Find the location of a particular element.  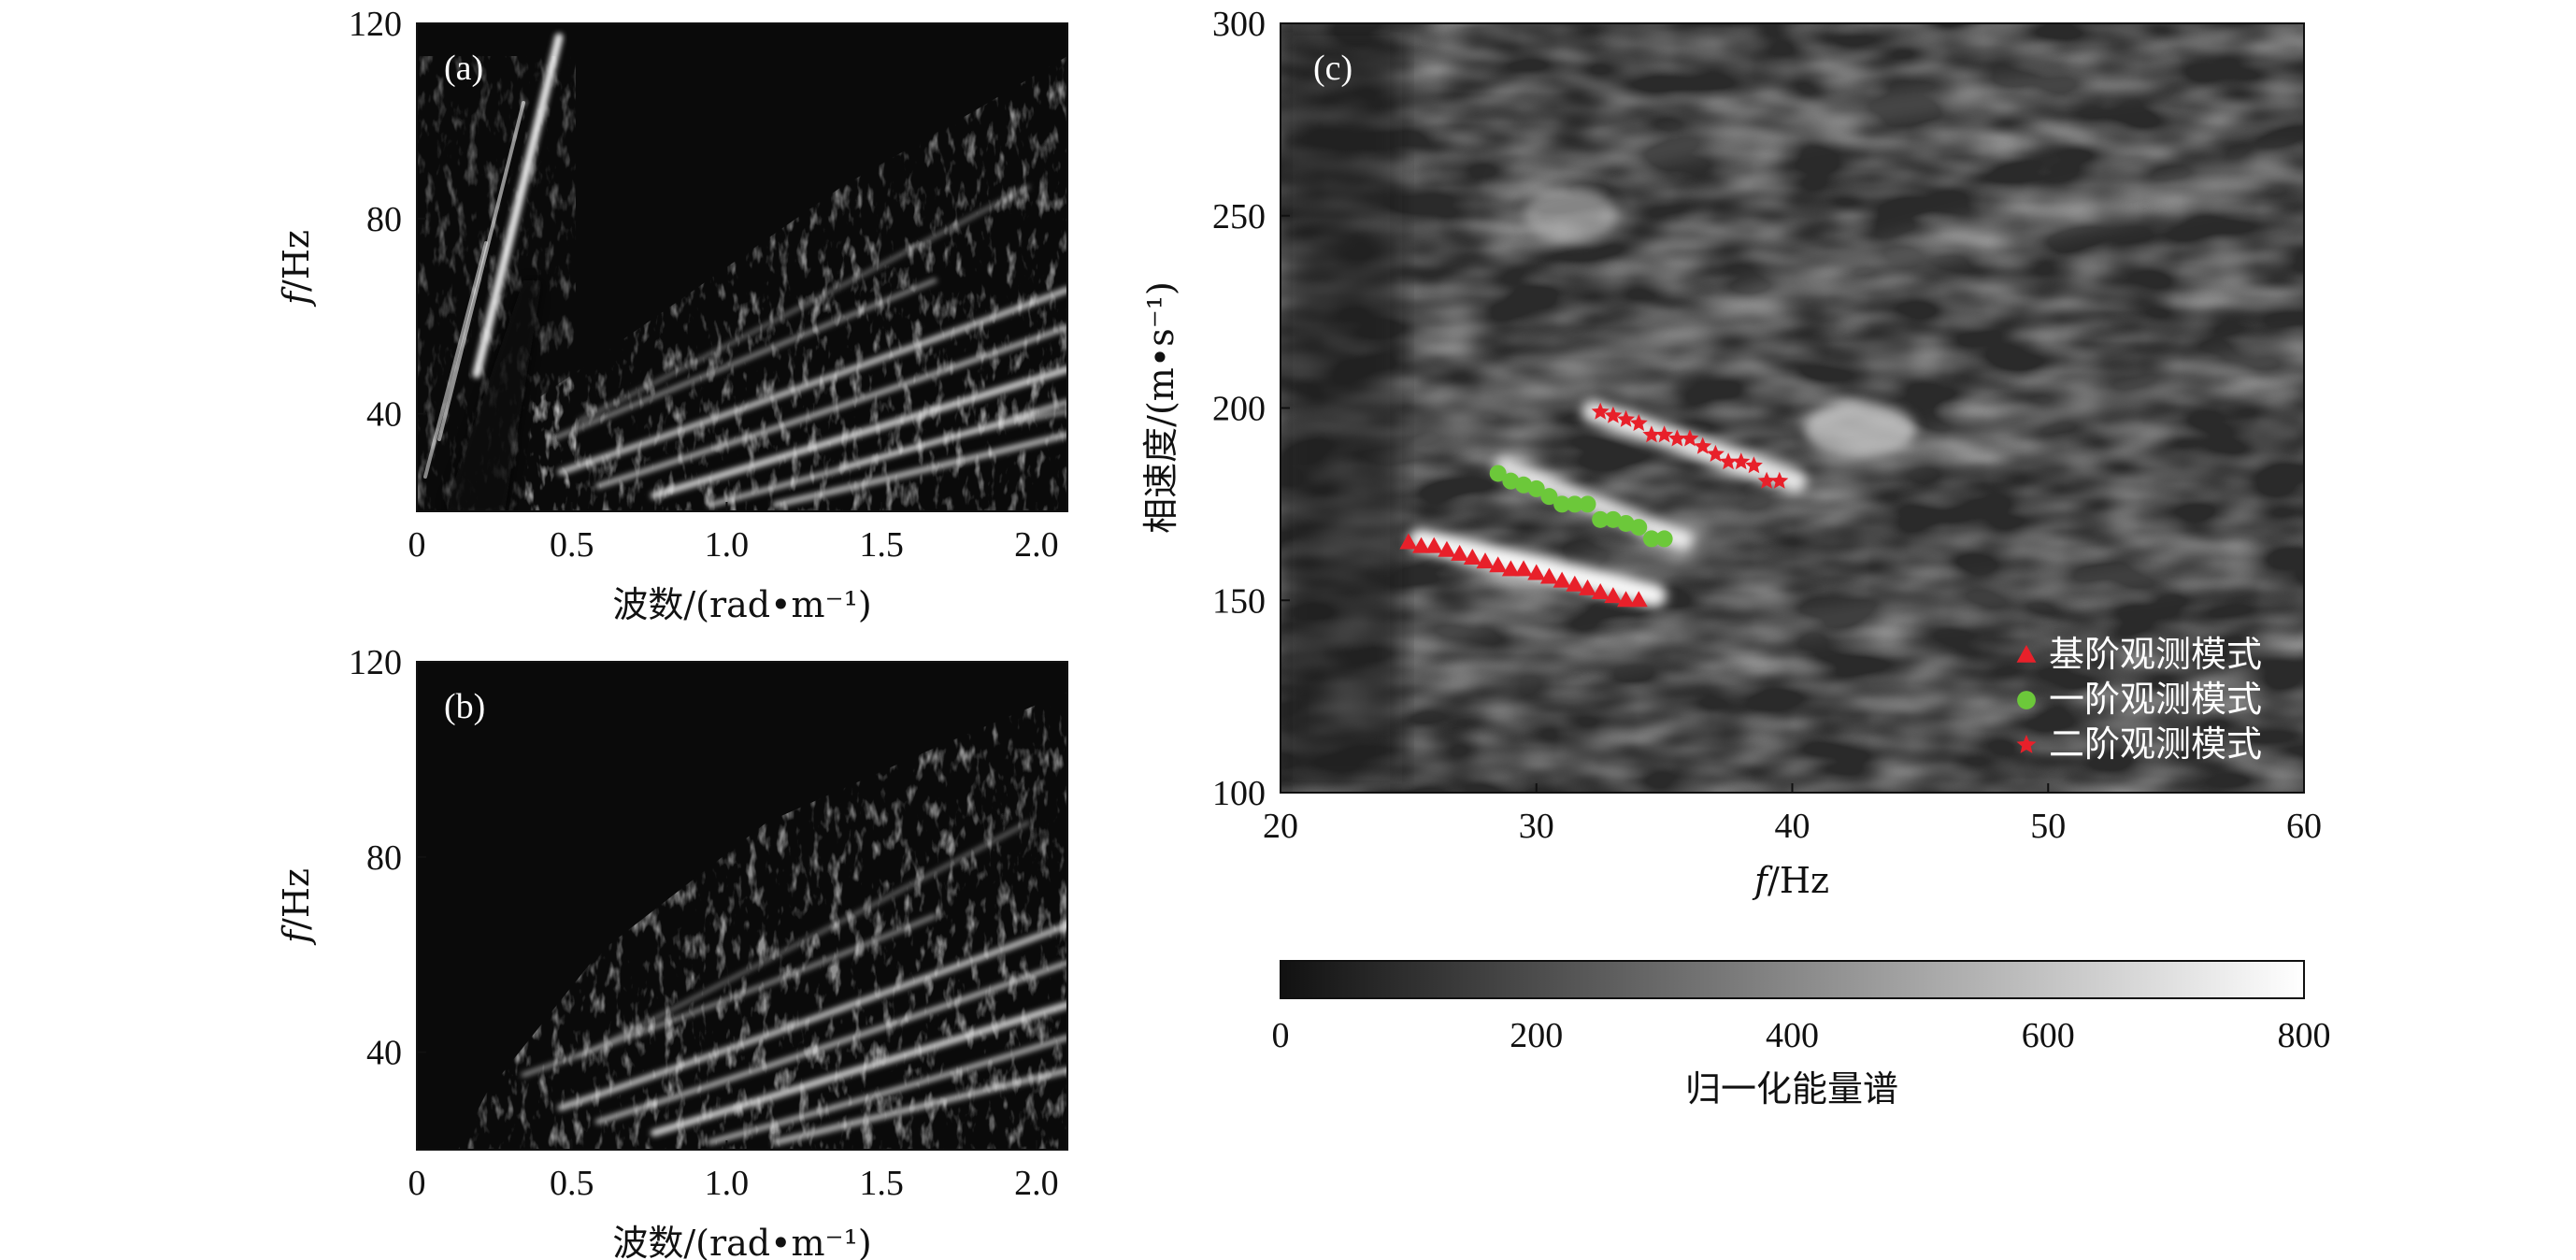

legend-label: 二阶观测模式 is located at coordinates (2155, 744).